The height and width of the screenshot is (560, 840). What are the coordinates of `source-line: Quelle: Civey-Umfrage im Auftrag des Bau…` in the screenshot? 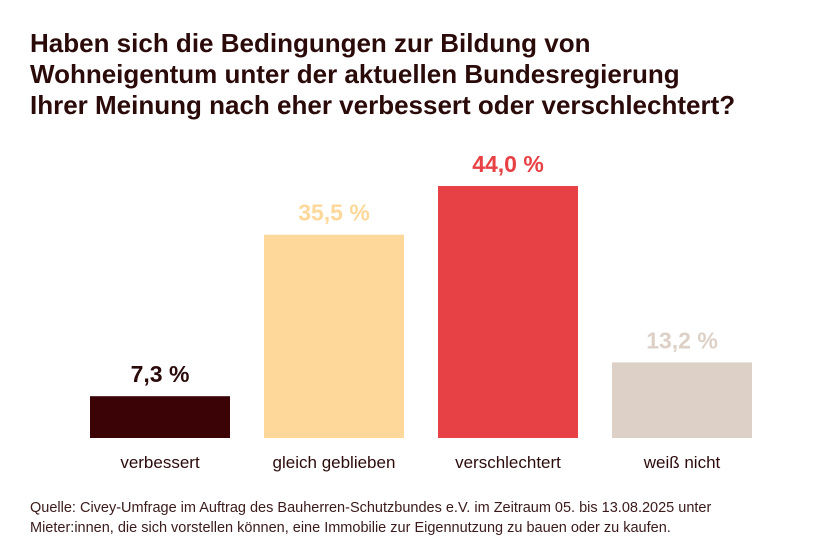 It's located at (371, 508).